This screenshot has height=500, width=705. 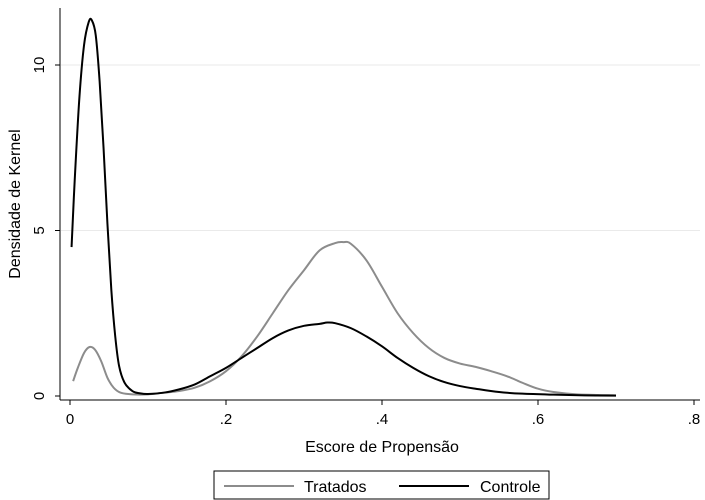 I want to click on x-tick-label-1: .2, so click(x=226, y=419).